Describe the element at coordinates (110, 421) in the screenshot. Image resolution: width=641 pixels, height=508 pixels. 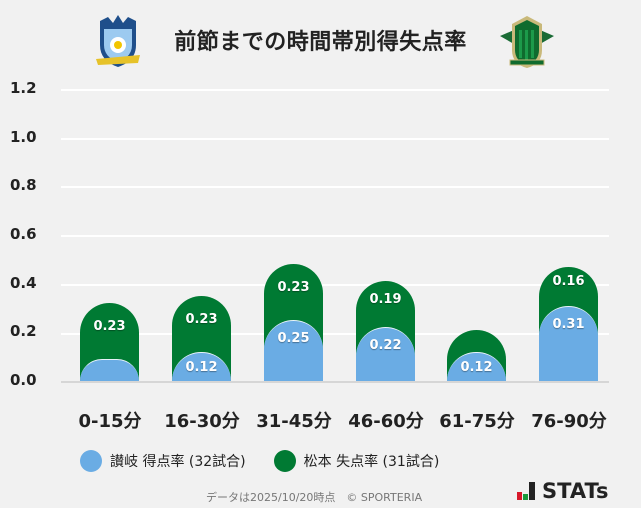
I see `x-tick-label: 0-15分` at that location.